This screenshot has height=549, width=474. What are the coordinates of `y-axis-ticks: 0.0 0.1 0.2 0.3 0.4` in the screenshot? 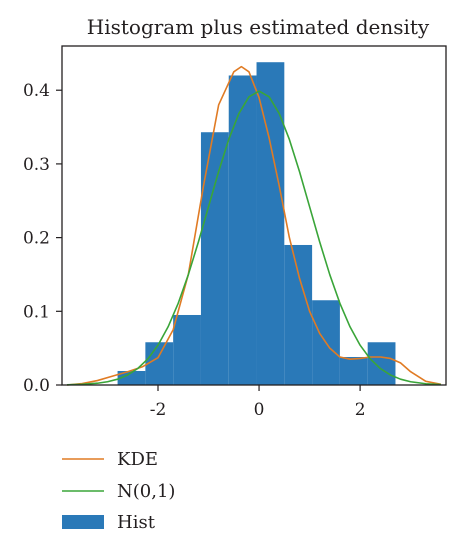 It's located at (42, 238).